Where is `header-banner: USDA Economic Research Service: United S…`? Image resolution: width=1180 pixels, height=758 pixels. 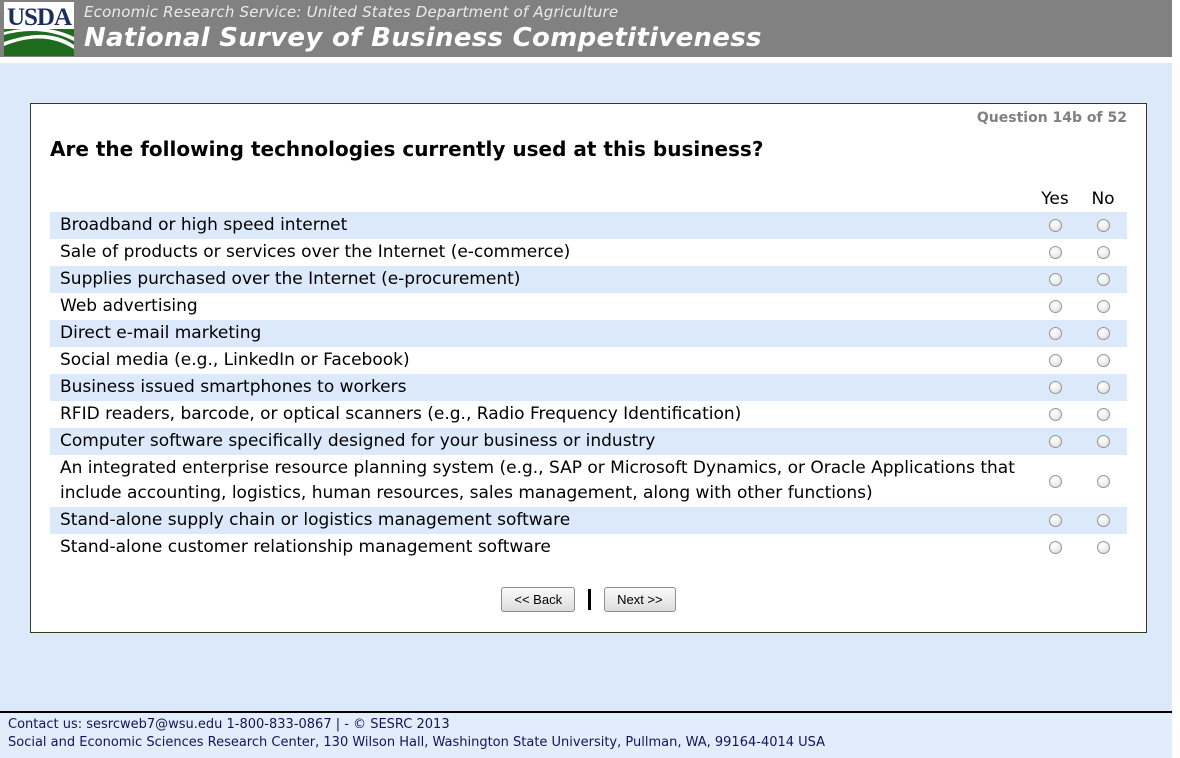 header-banner: USDA Economic Research Service: United S… is located at coordinates (586, 28).